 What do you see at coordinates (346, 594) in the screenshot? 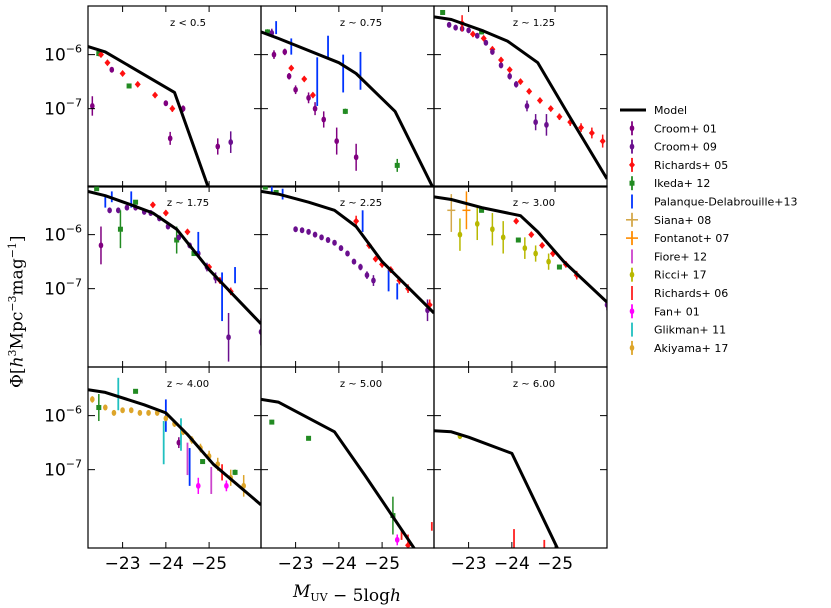
I see `x-axis-label: MUV − 5logh` at bounding box center [346, 594].